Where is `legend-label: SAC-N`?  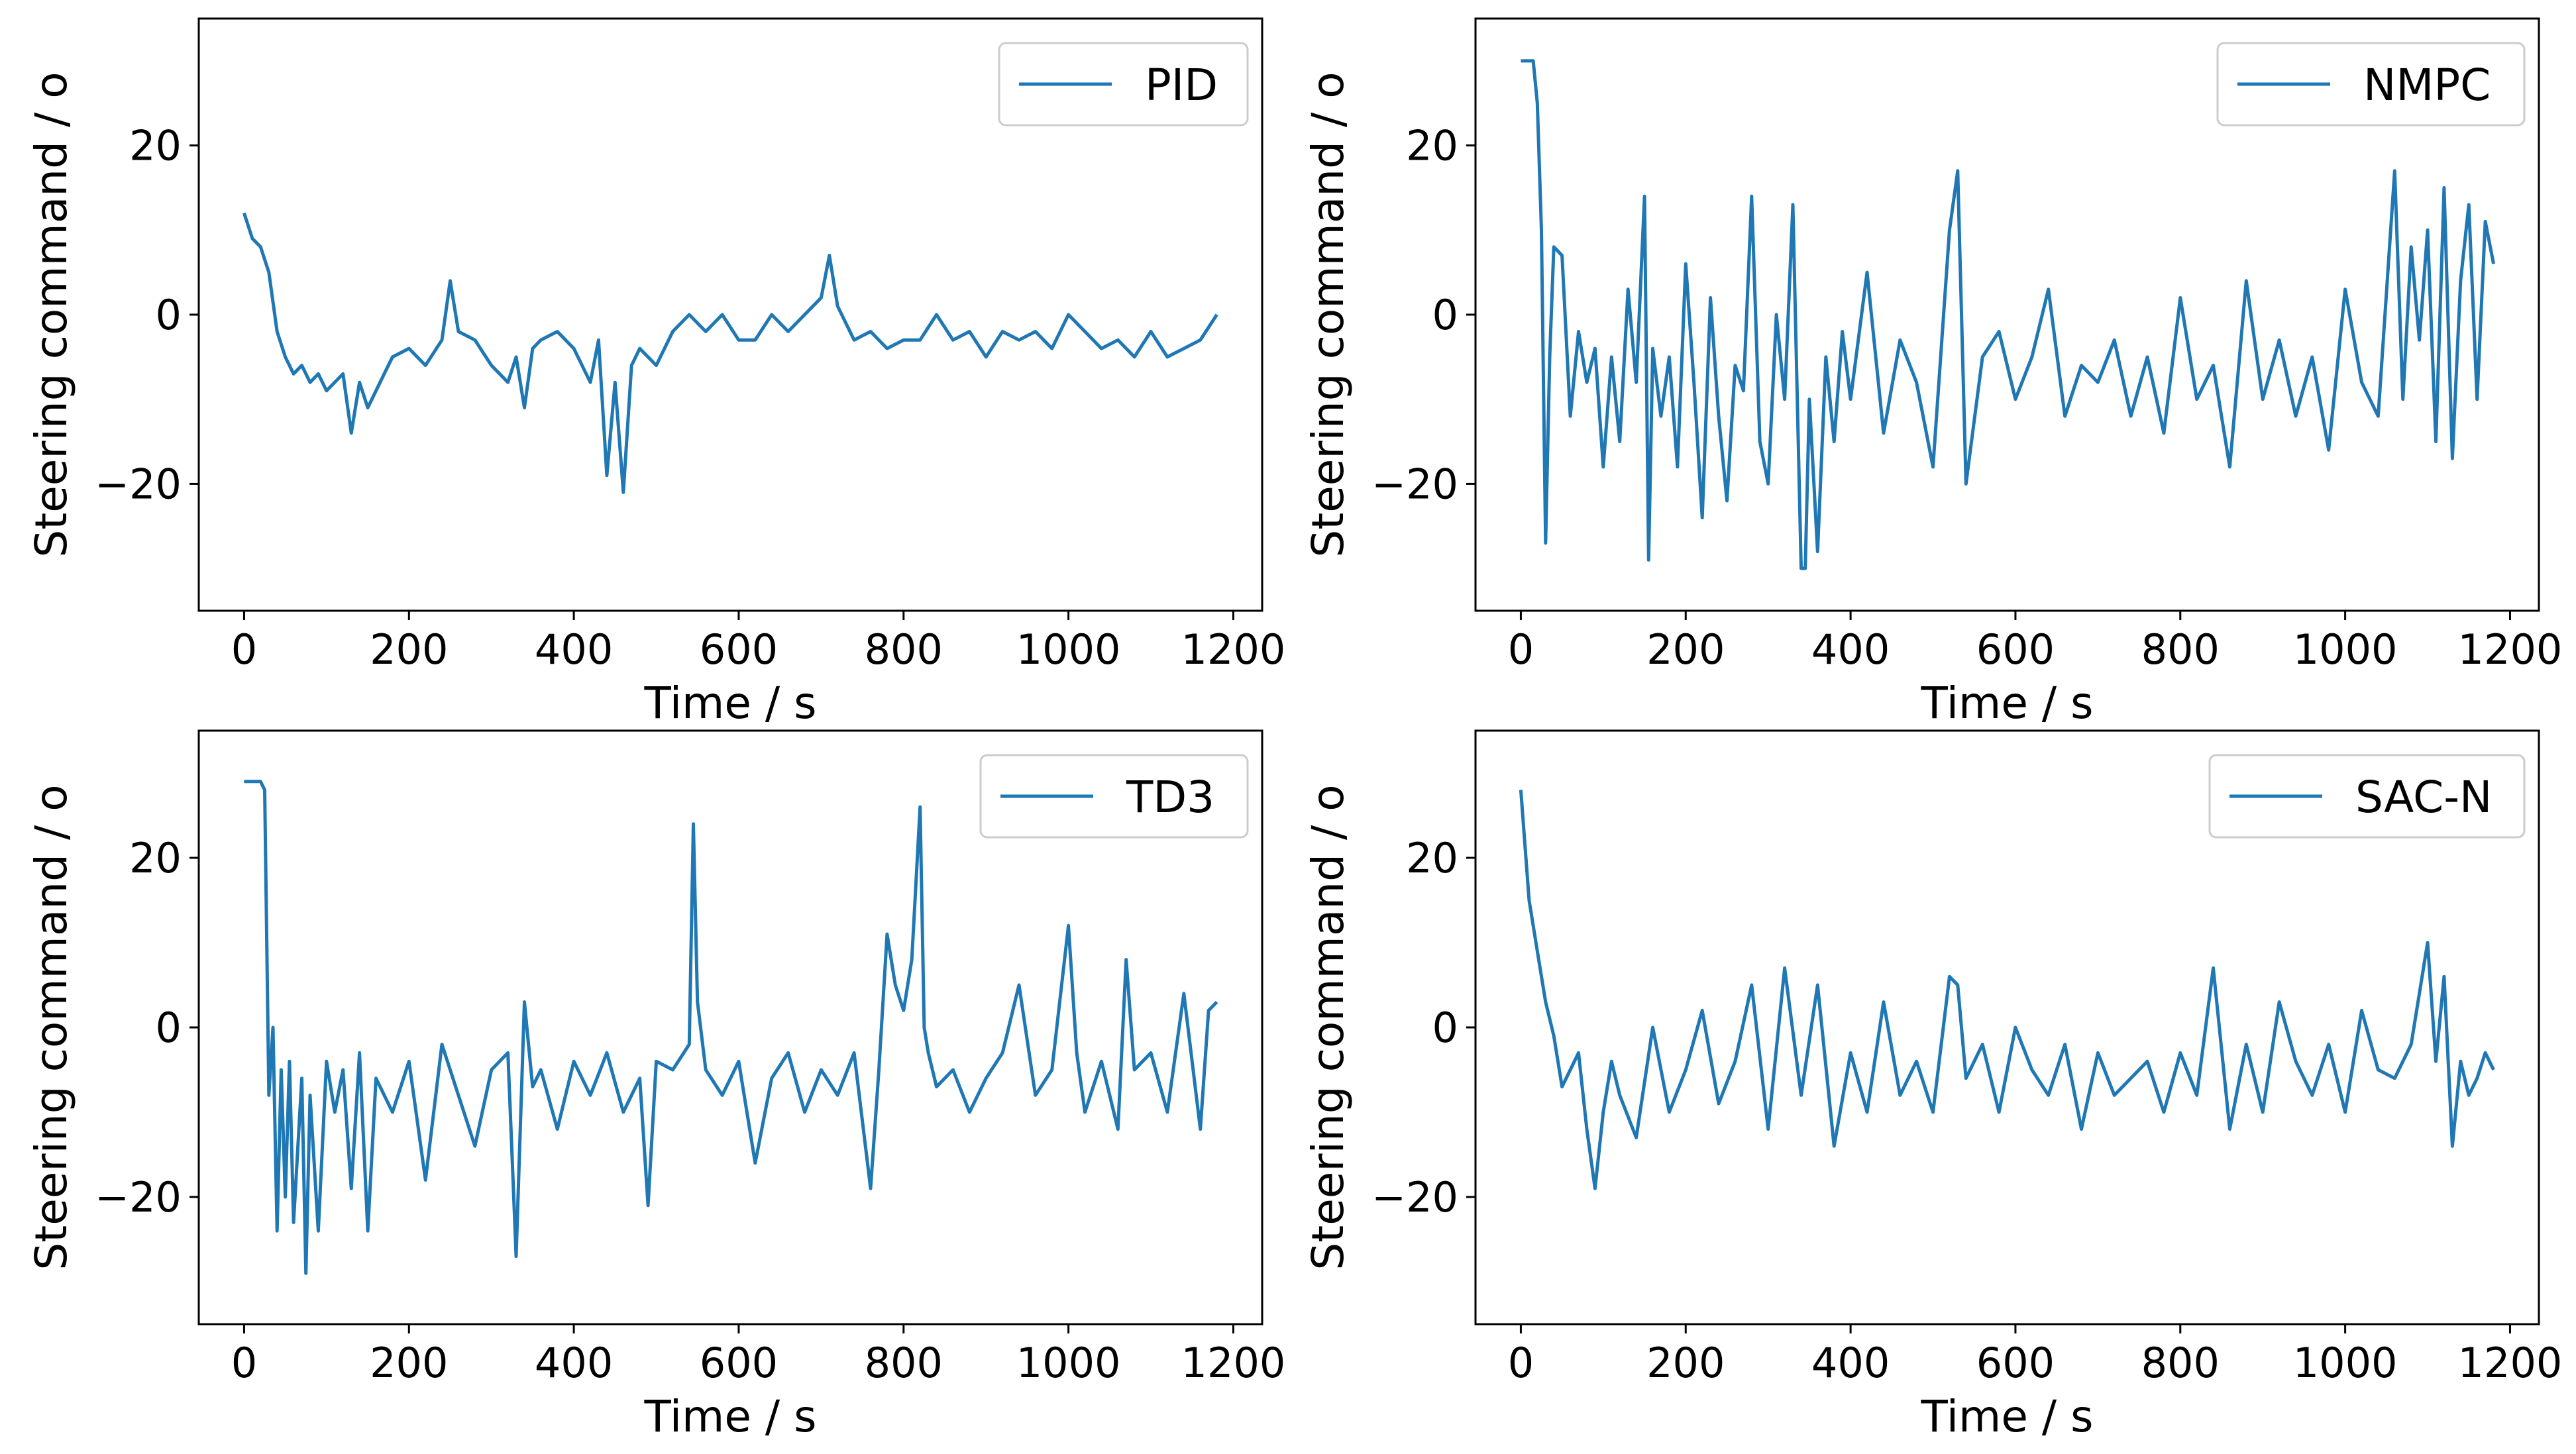 legend-label: SAC-N is located at coordinates (2423, 798).